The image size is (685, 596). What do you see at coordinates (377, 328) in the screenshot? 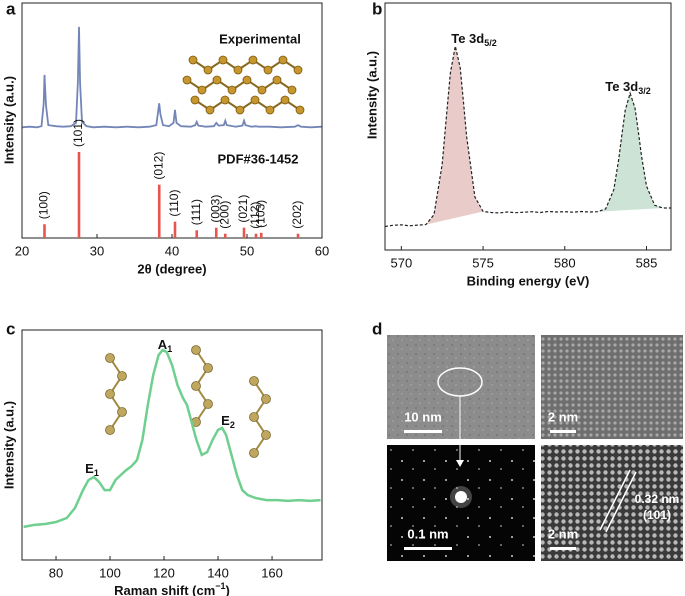
I see `panel-label: d` at bounding box center [377, 328].